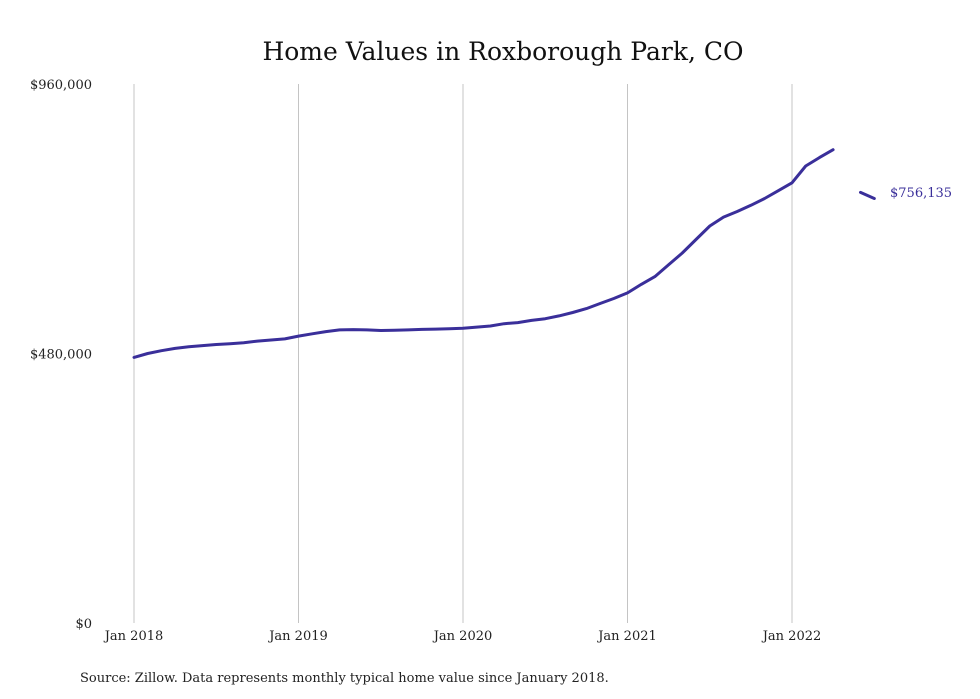  I want to click on y-tick-label: $480,000, so click(61, 355).